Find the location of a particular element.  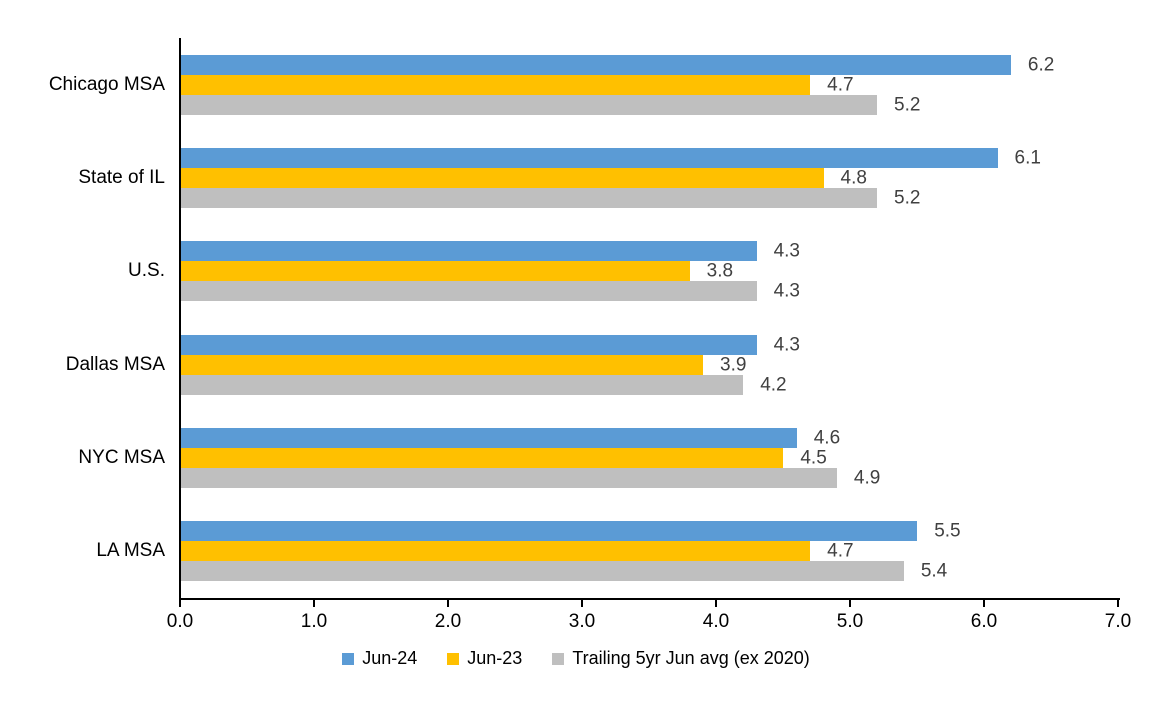

x-axis-tick-labels: 0.0 1.0 2.0 3.0 4.0 5.0 6.0 7.0 is located at coordinates (649, 623).